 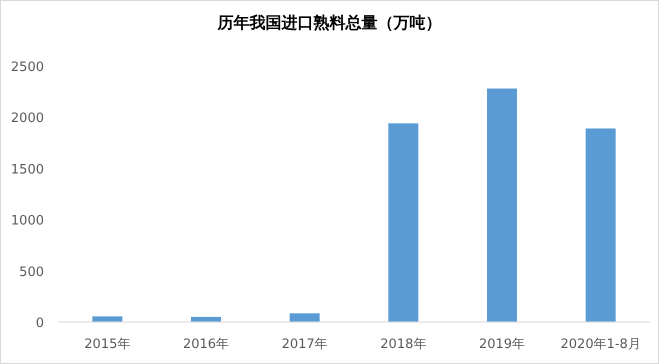 I want to click on x-tick-label: 2015年, so click(x=107, y=344).